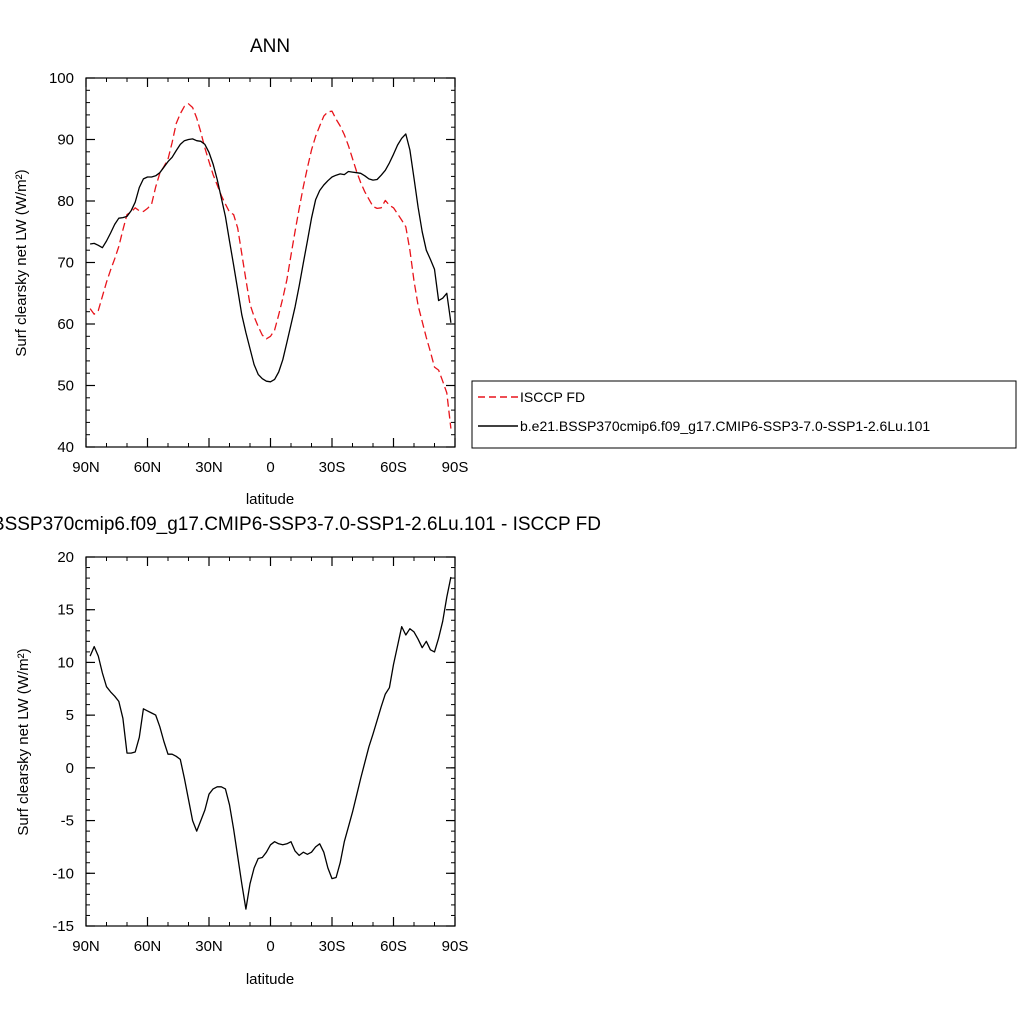 The width and height of the screenshot is (1024, 1024). Describe the element at coordinates (270, 46) in the screenshot. I see `top-chart-title: ANN` at that location.